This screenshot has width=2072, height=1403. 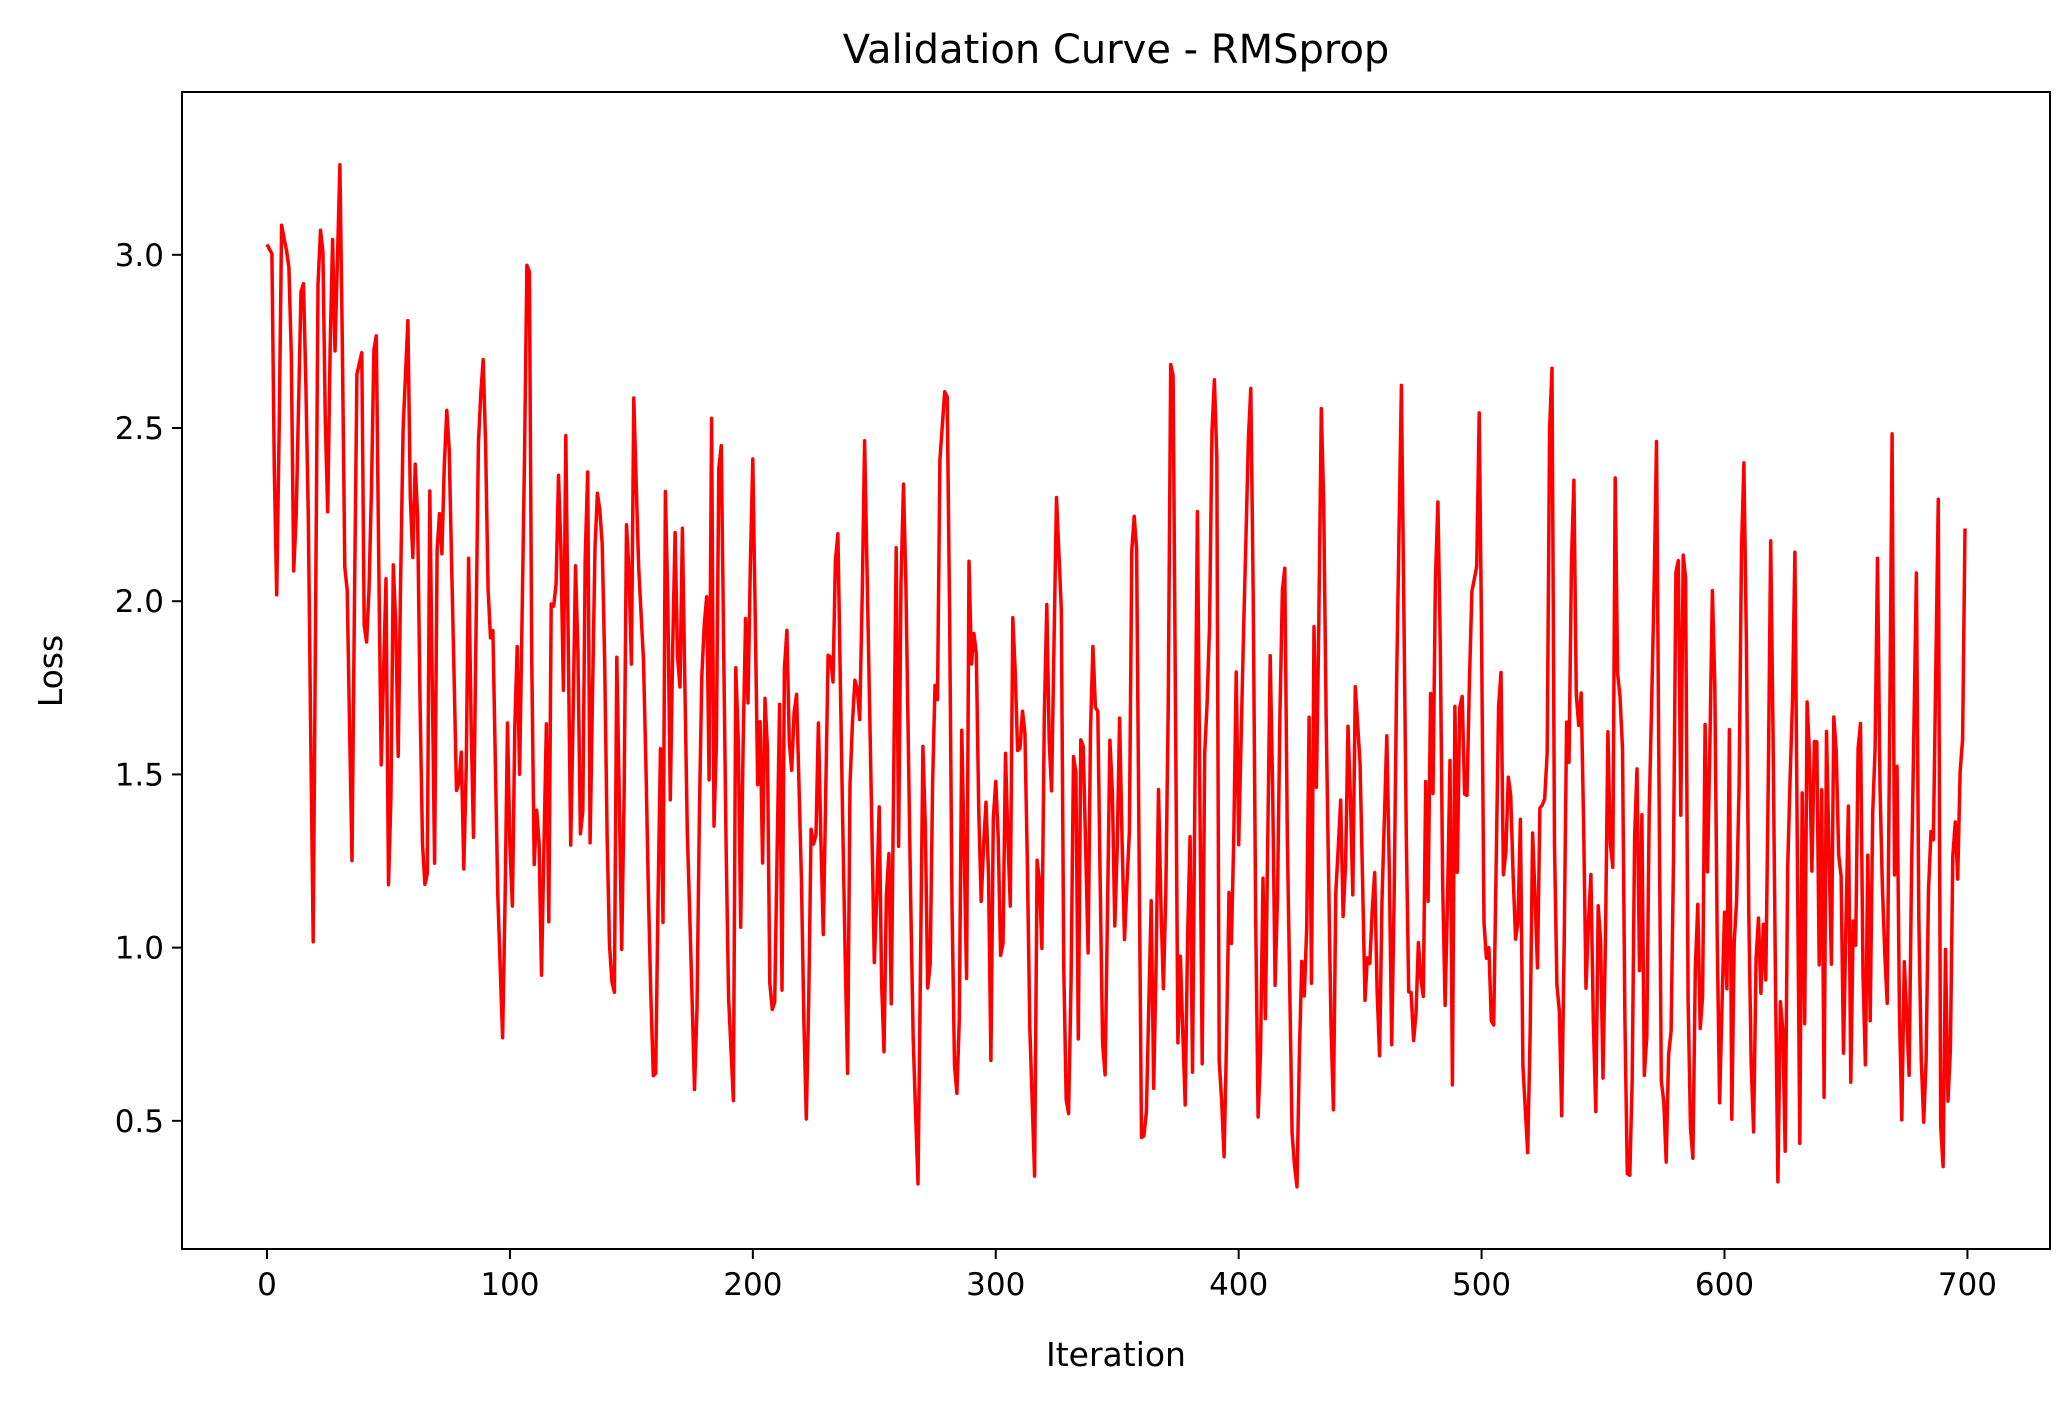 I want to click on chart-title: Validation Curve - RMSprop, so click(x=1116, y=50).